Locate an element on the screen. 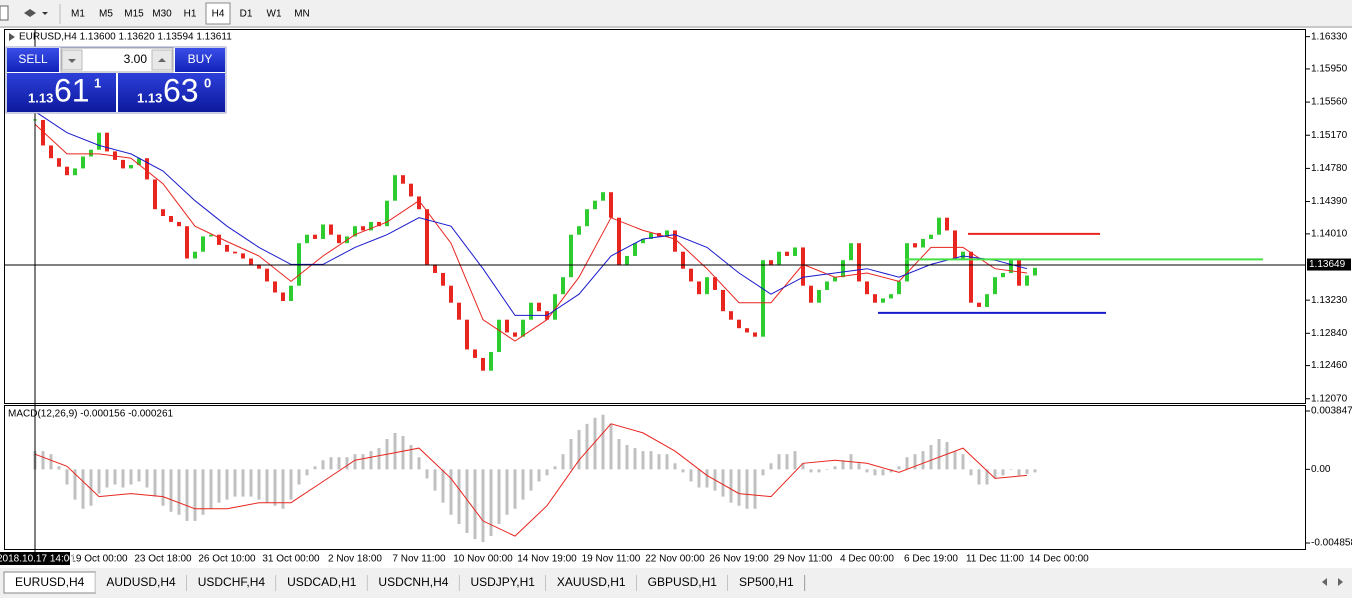 The height and width of the screenshot is (598, 1352). ask-box is located at coordinates (171, 92).